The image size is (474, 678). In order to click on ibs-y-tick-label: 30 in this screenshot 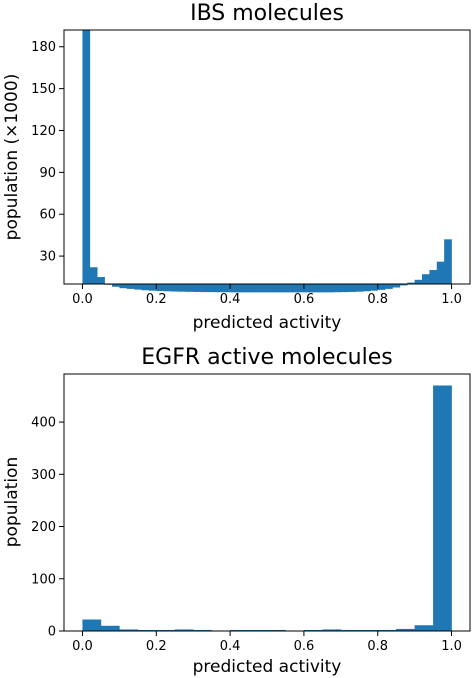, I will do `click(47, 257)`.